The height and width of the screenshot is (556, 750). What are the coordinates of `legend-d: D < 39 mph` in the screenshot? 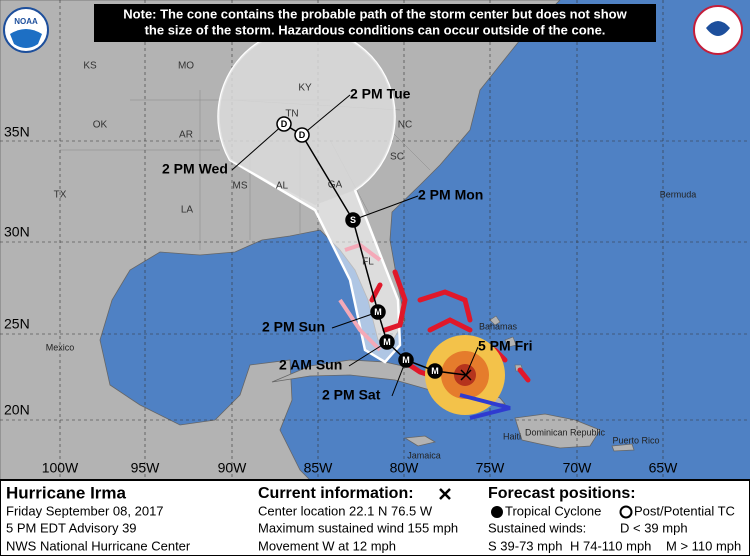 It's located at (654, 527).